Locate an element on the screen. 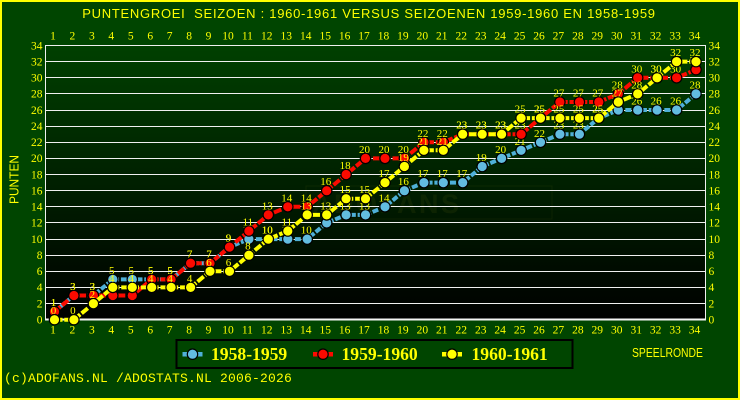 This screenshot has height=405, width=740. svg-text: 1959-1960 is located at coordinates (380, 354).